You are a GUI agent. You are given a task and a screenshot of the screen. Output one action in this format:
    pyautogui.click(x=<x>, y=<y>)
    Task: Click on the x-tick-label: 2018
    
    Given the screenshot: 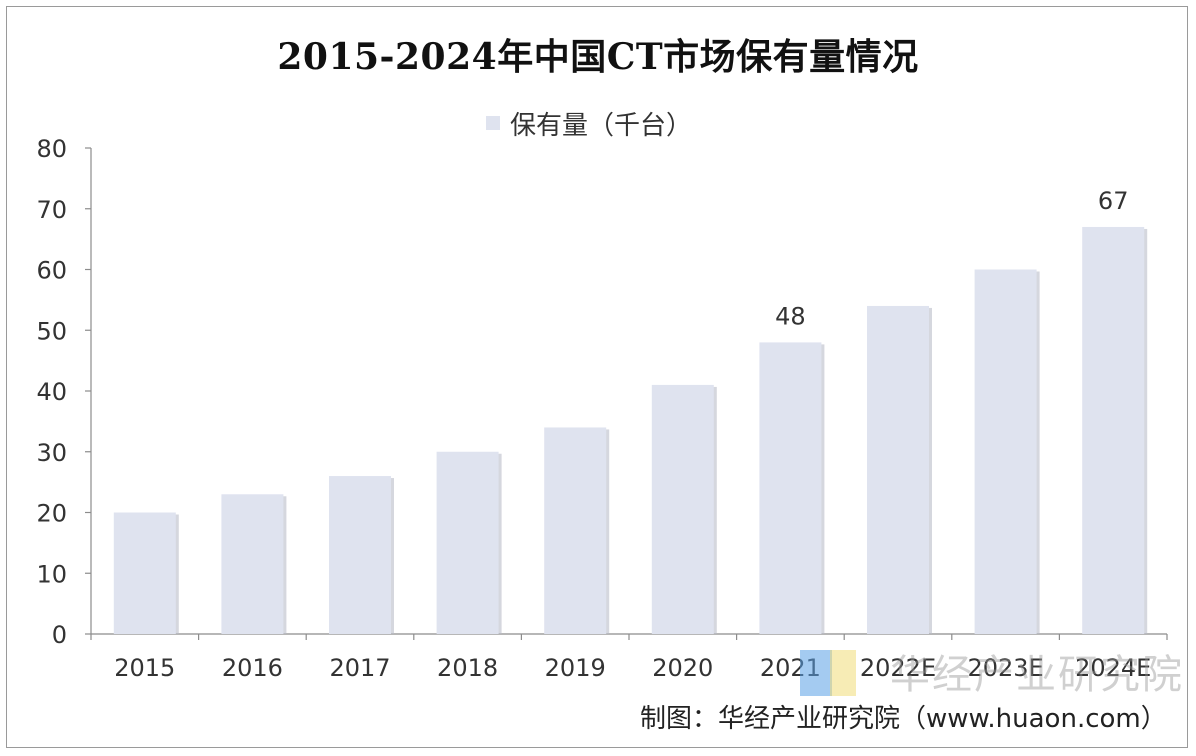 What is the action you would take?
    pyautogui.click(x=467, y=668)
    